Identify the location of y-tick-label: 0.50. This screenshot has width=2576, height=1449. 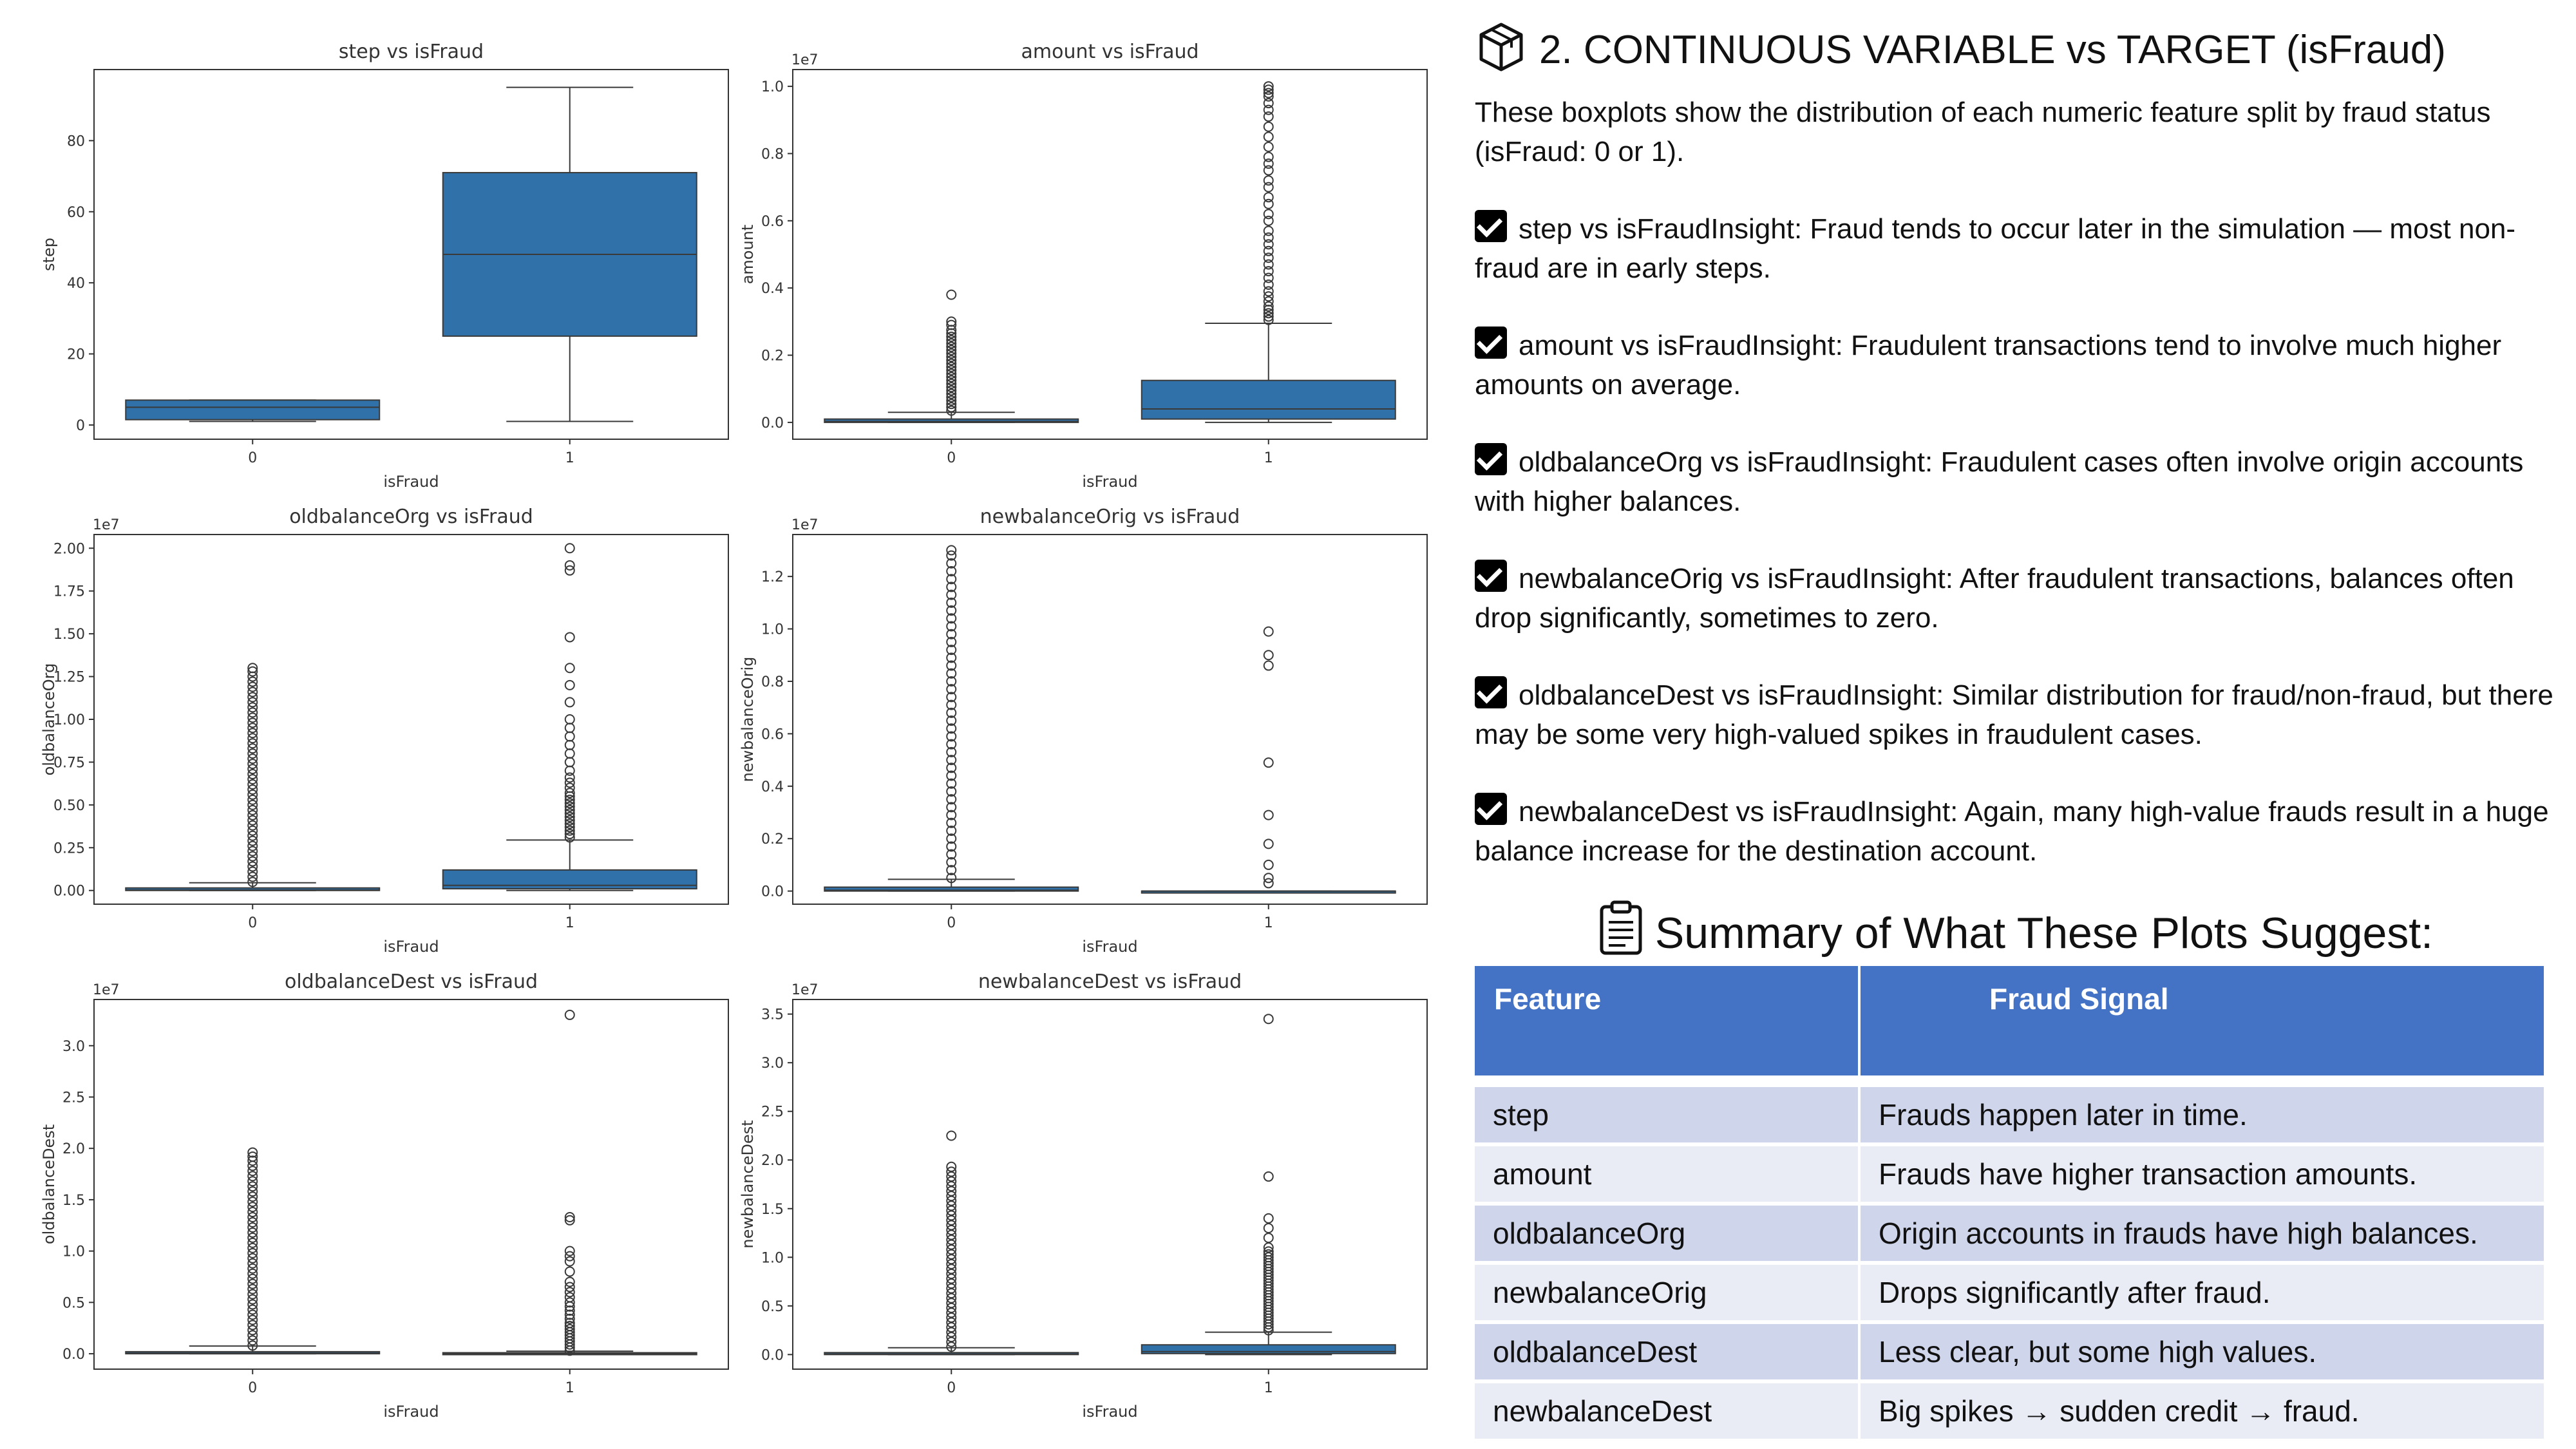
(69, 806).